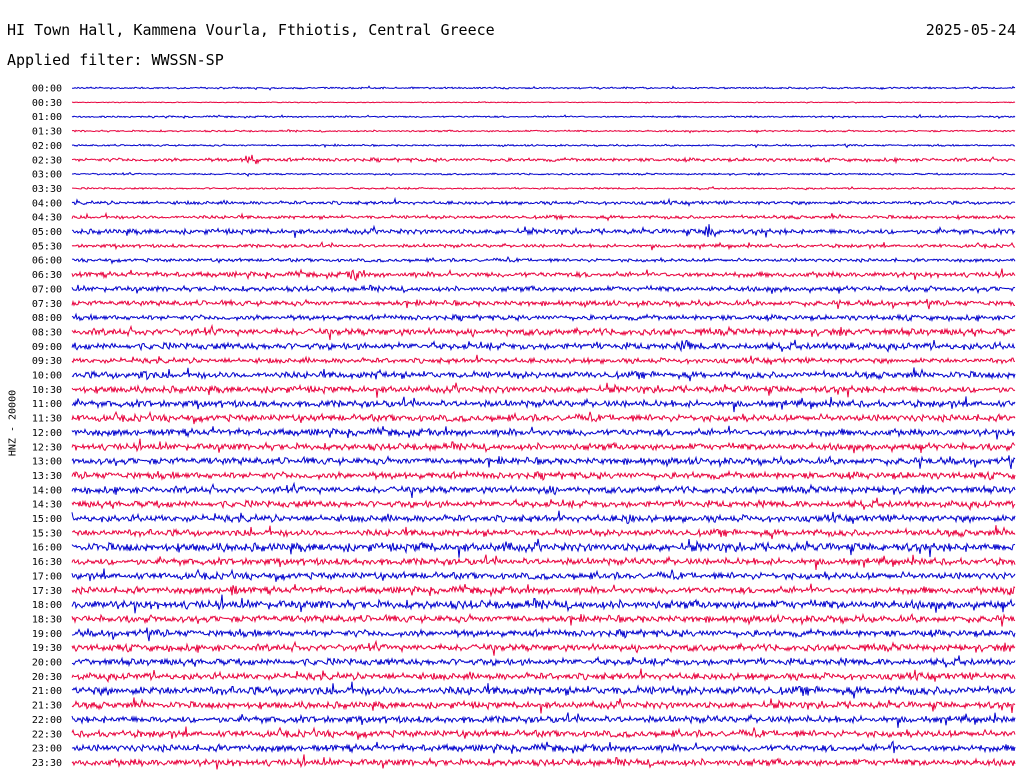 This screenshot has height=780, width=1024. Describe the element at coordinates (47, 289) in the screenshot. I see `row-time-label: 07:00` at that location.